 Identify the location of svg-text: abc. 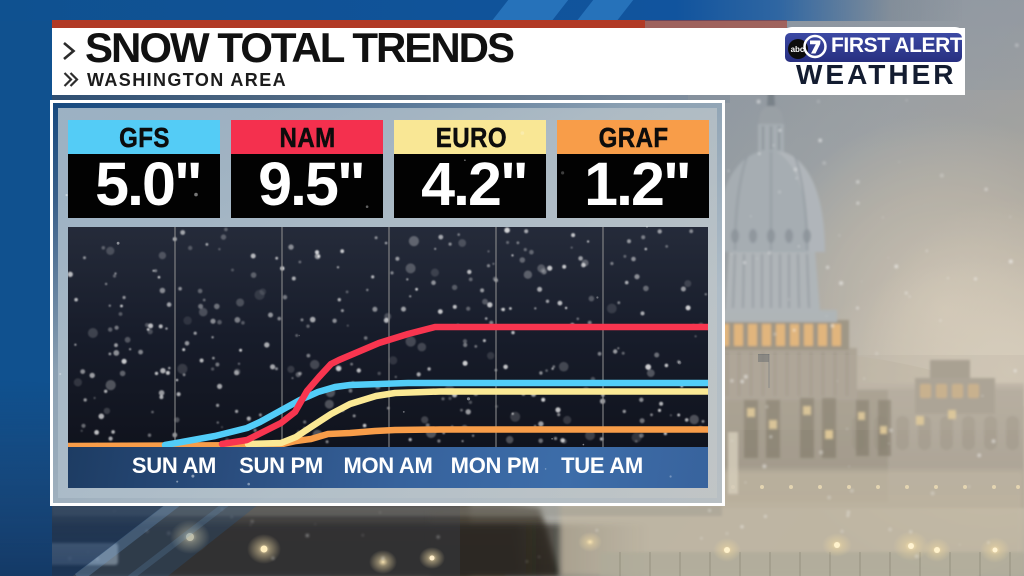
(798, 49).